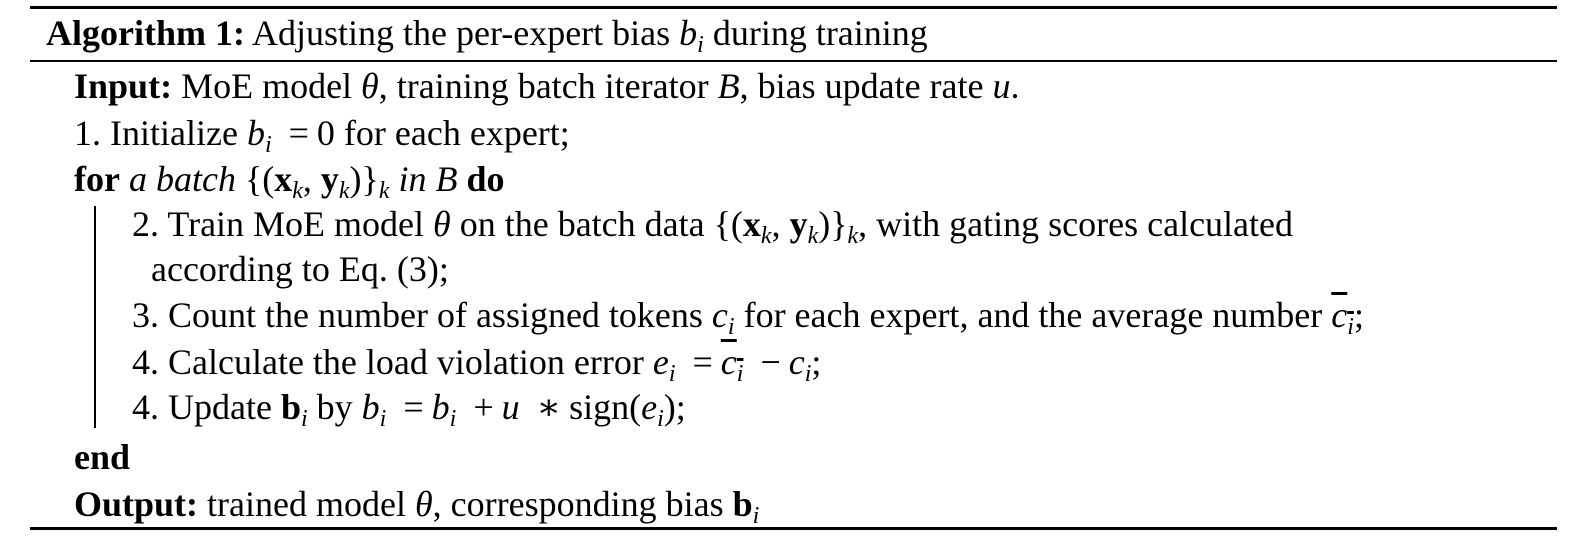 The height and width of the screenshot is (548, 1586). What do you see at coordinates (793, 7) in the screenshot?
I see `top-rule` at bounding box center [793, 7].